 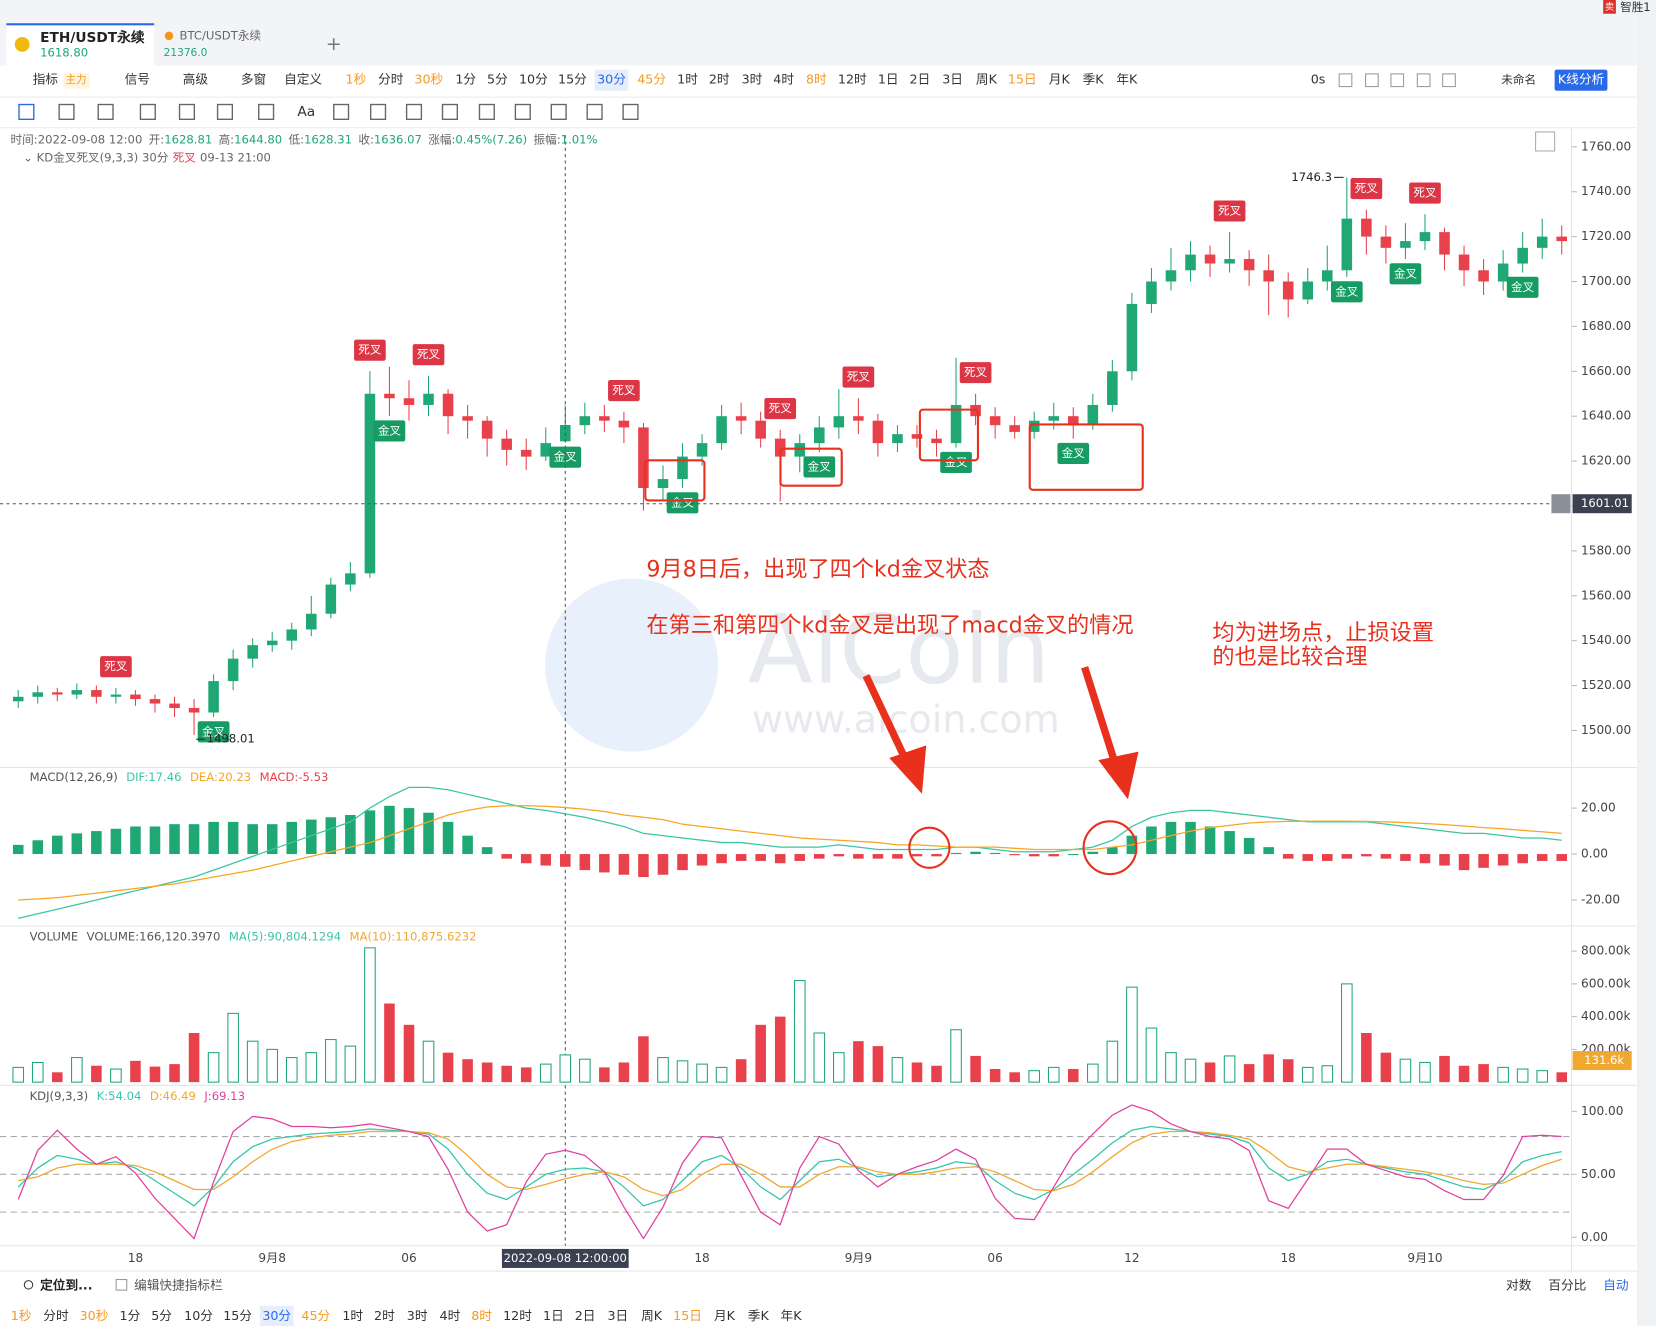 I want to click on toolbar-item: 自定义, so click(x=303, y=79).